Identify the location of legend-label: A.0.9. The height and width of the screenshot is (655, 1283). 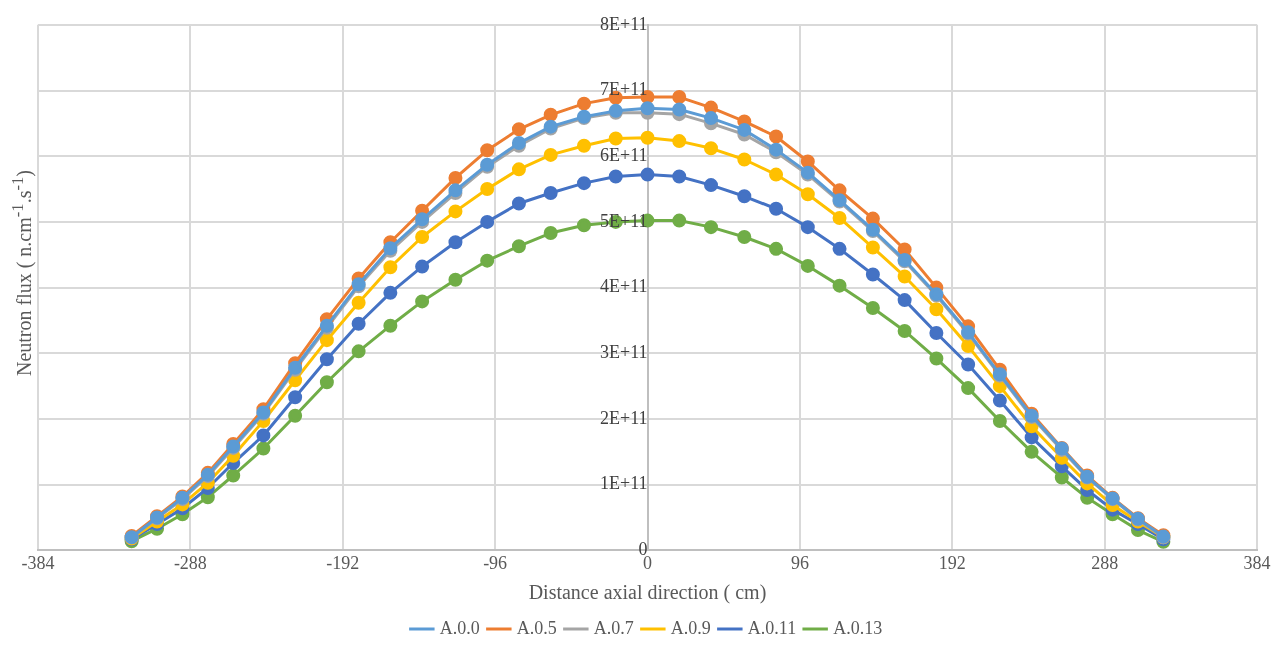
(690, 627).